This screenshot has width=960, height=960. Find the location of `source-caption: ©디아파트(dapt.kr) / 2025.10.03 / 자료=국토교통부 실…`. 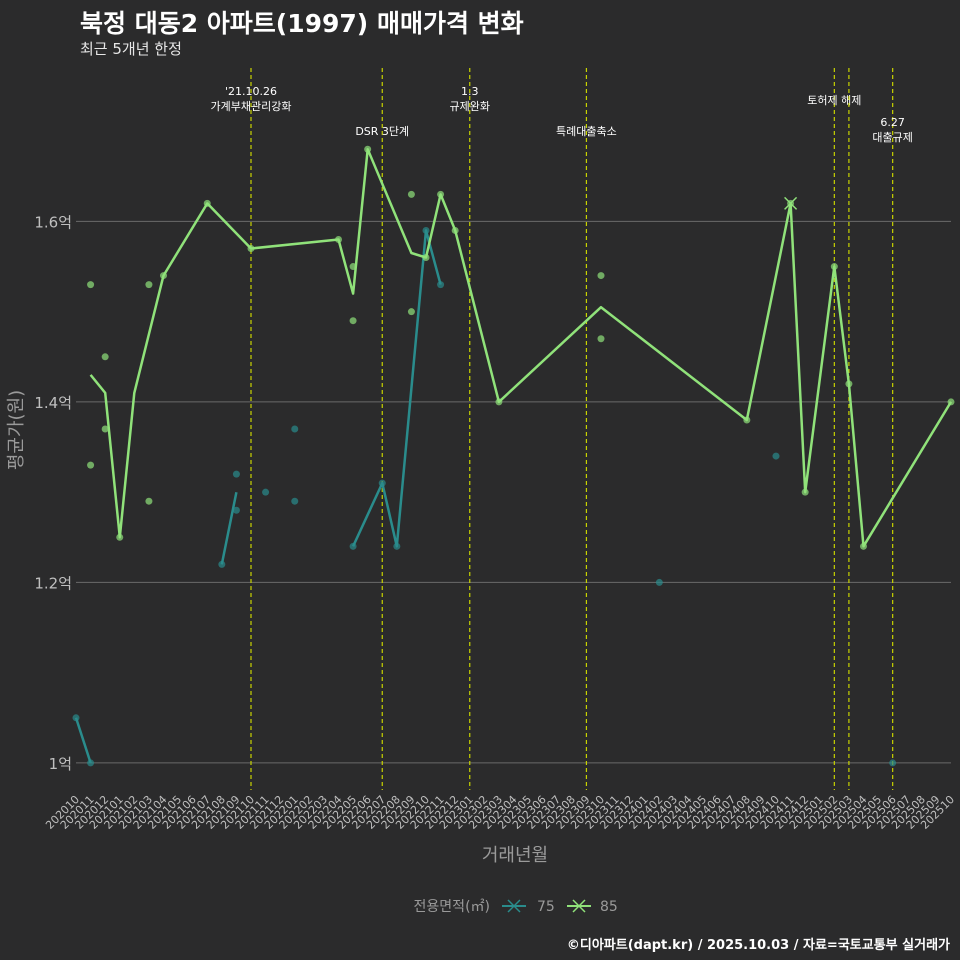

source-caption: ©디아파트(dapt.kr) / 2025.10.03 / 자료=국토교통부 실… is located at coordinates (758, 945).